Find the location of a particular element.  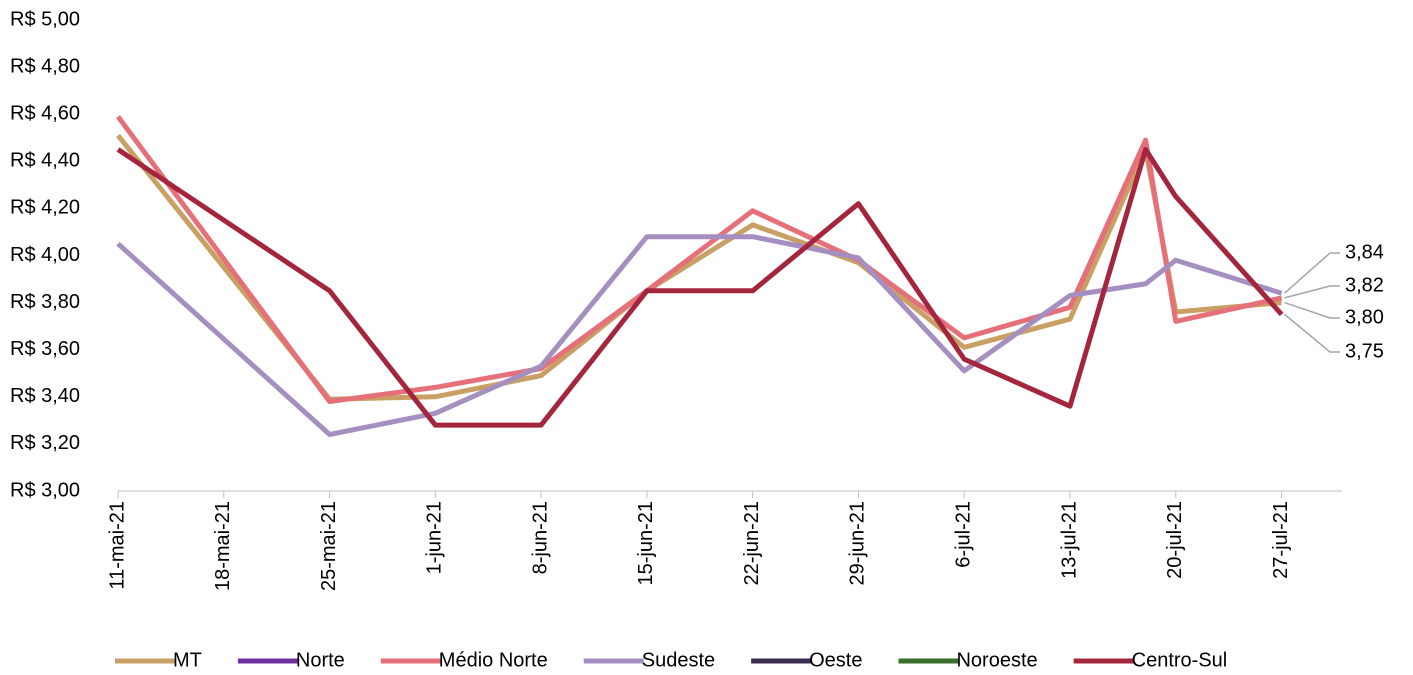

y-tick-label: R$ 4,00 is located at coordinates (45, 255).